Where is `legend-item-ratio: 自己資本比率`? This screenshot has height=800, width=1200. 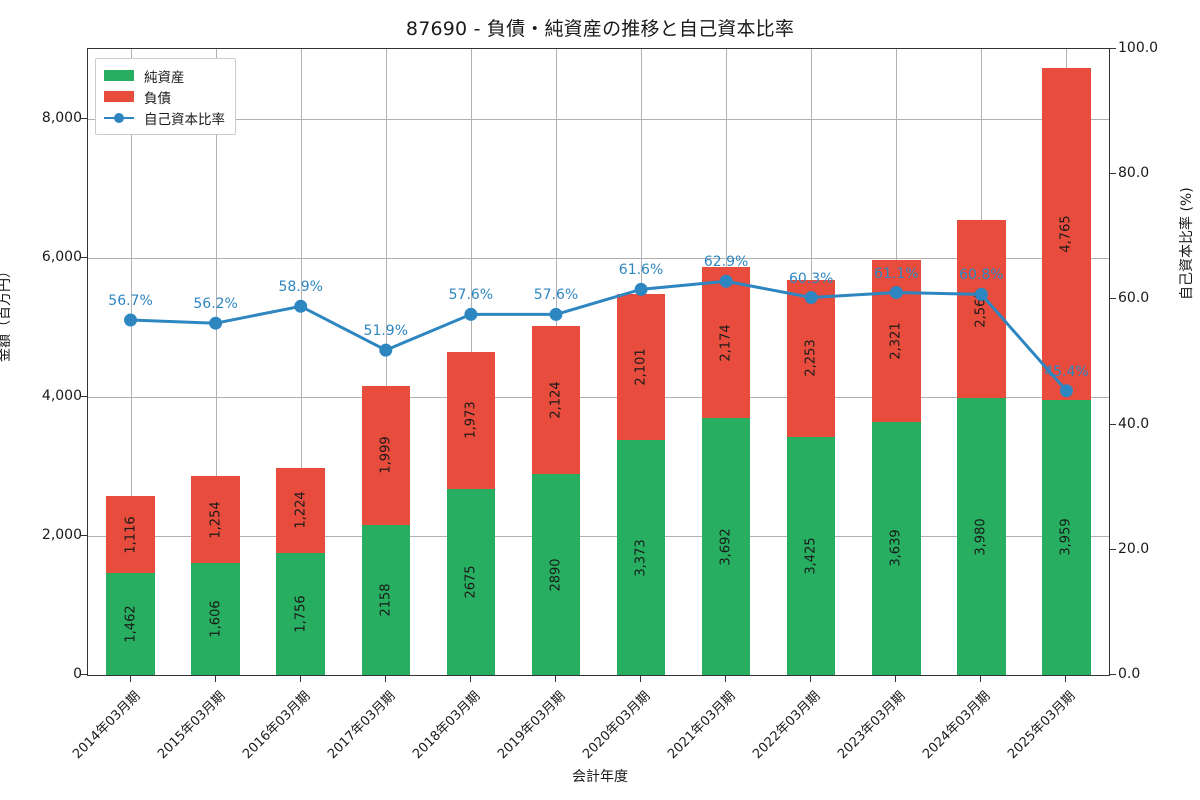 legend-item-ratio: 自己資本比率 is located at coordinates (164, 117).